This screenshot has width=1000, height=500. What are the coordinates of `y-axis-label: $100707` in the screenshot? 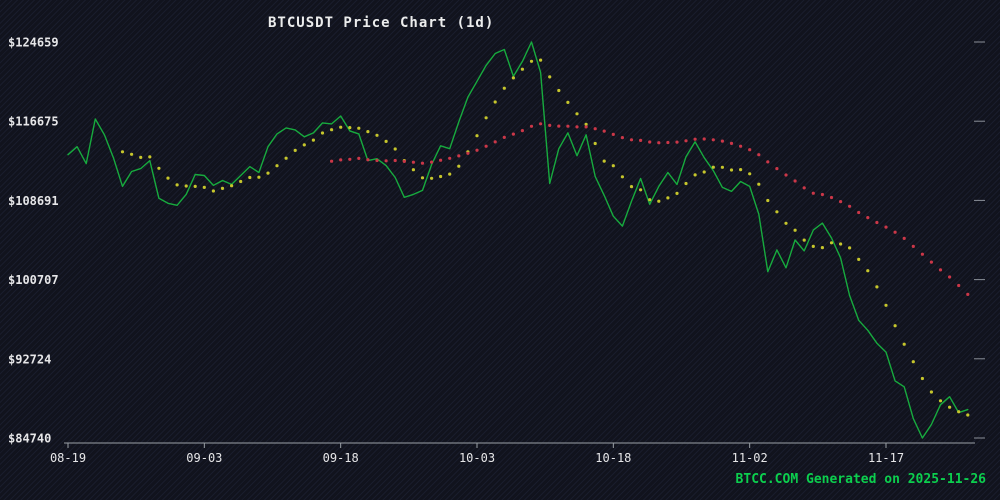 It's located at (33, 280).